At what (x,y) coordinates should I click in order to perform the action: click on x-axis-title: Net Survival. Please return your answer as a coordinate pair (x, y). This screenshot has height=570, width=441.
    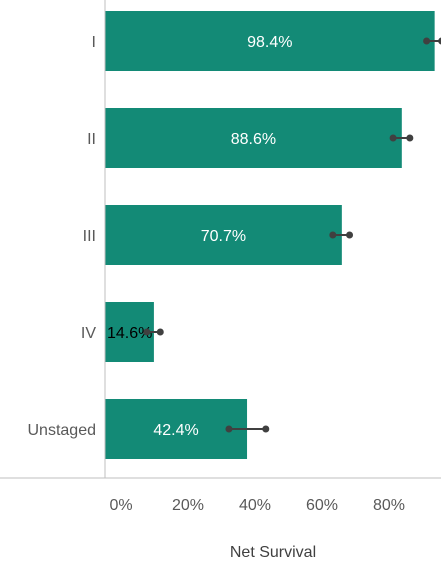
    Looking at the image, I should click on (273, 552).